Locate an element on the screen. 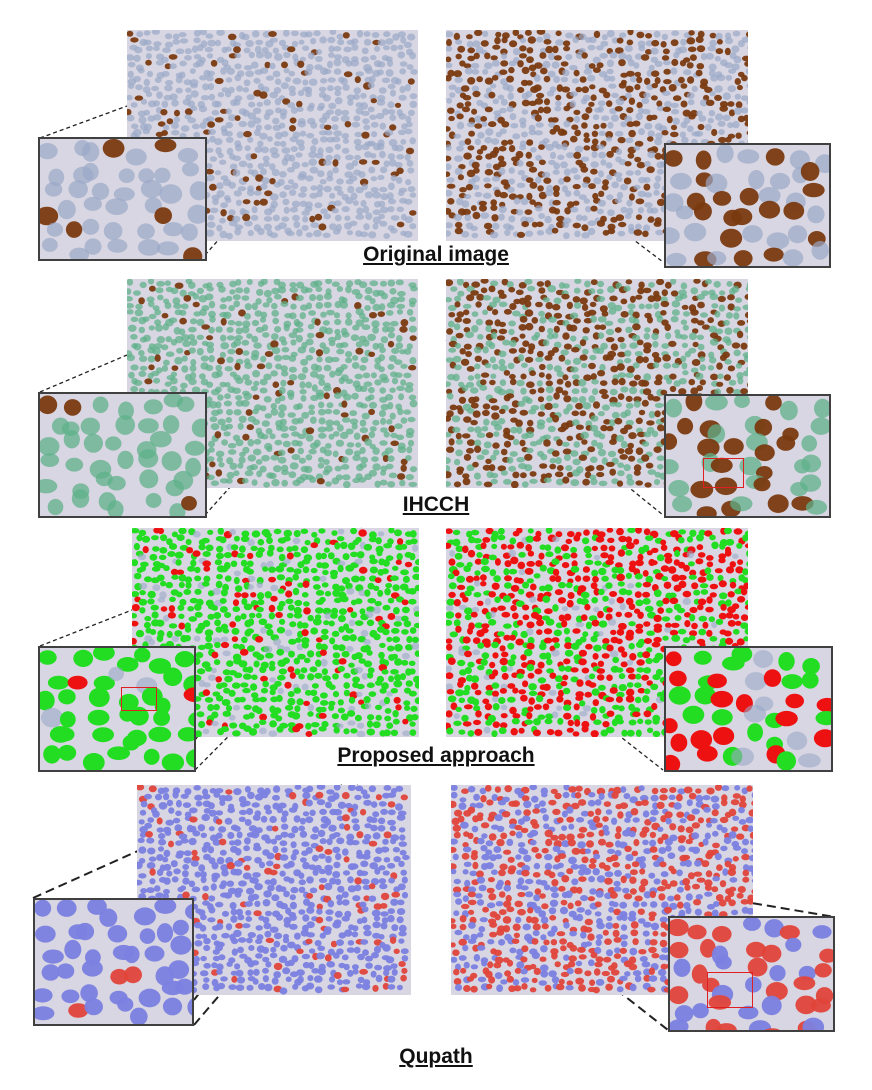 The height and width of the screenshot is (1090, 872). caption-proposed-approach: Proposed approach is located at coordinates (436, 755).